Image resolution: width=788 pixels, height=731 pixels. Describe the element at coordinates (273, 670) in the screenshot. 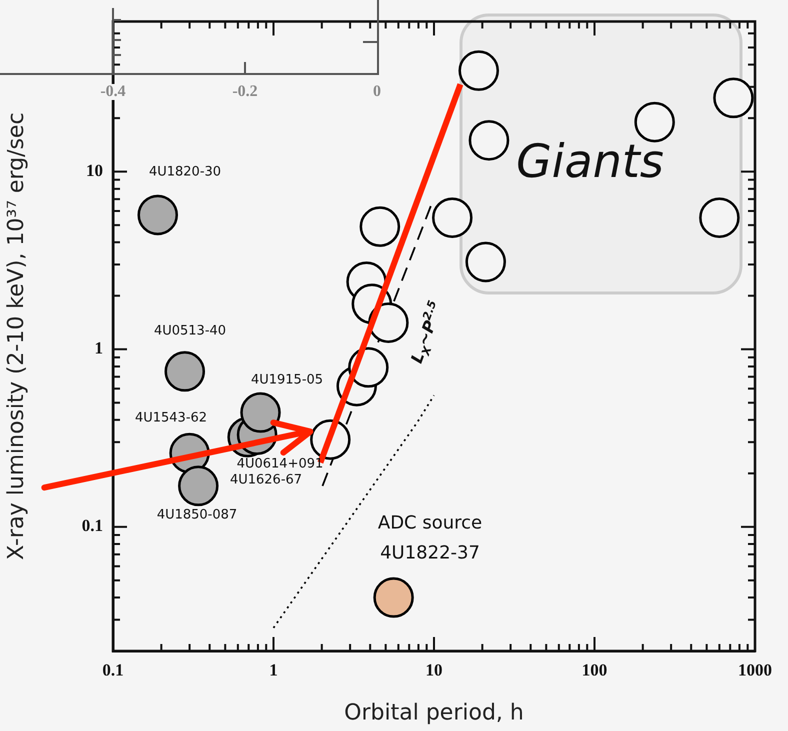

I see `x-tick-label: 1` at that location.